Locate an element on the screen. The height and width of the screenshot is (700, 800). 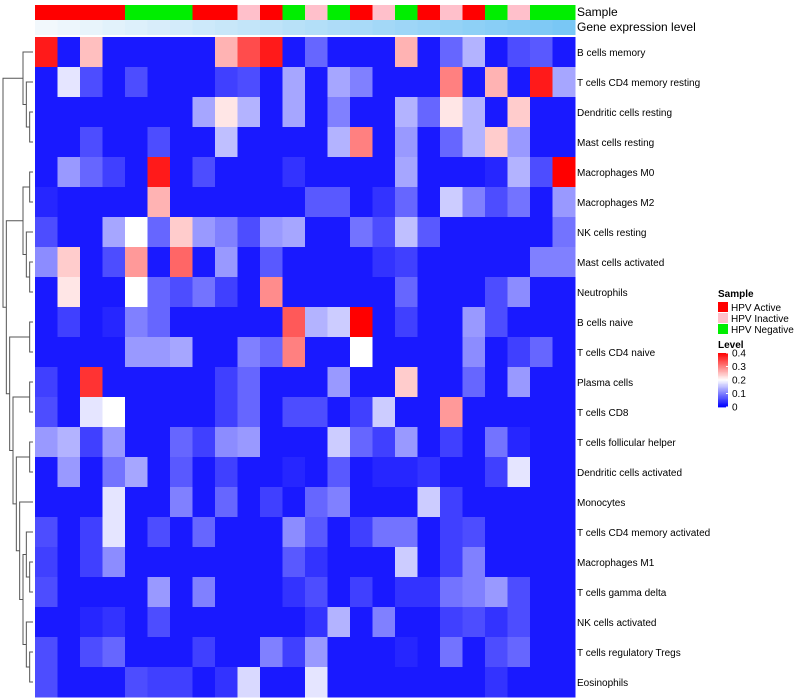
sample-legend-title: Sample is located at coordinates (736, 294).